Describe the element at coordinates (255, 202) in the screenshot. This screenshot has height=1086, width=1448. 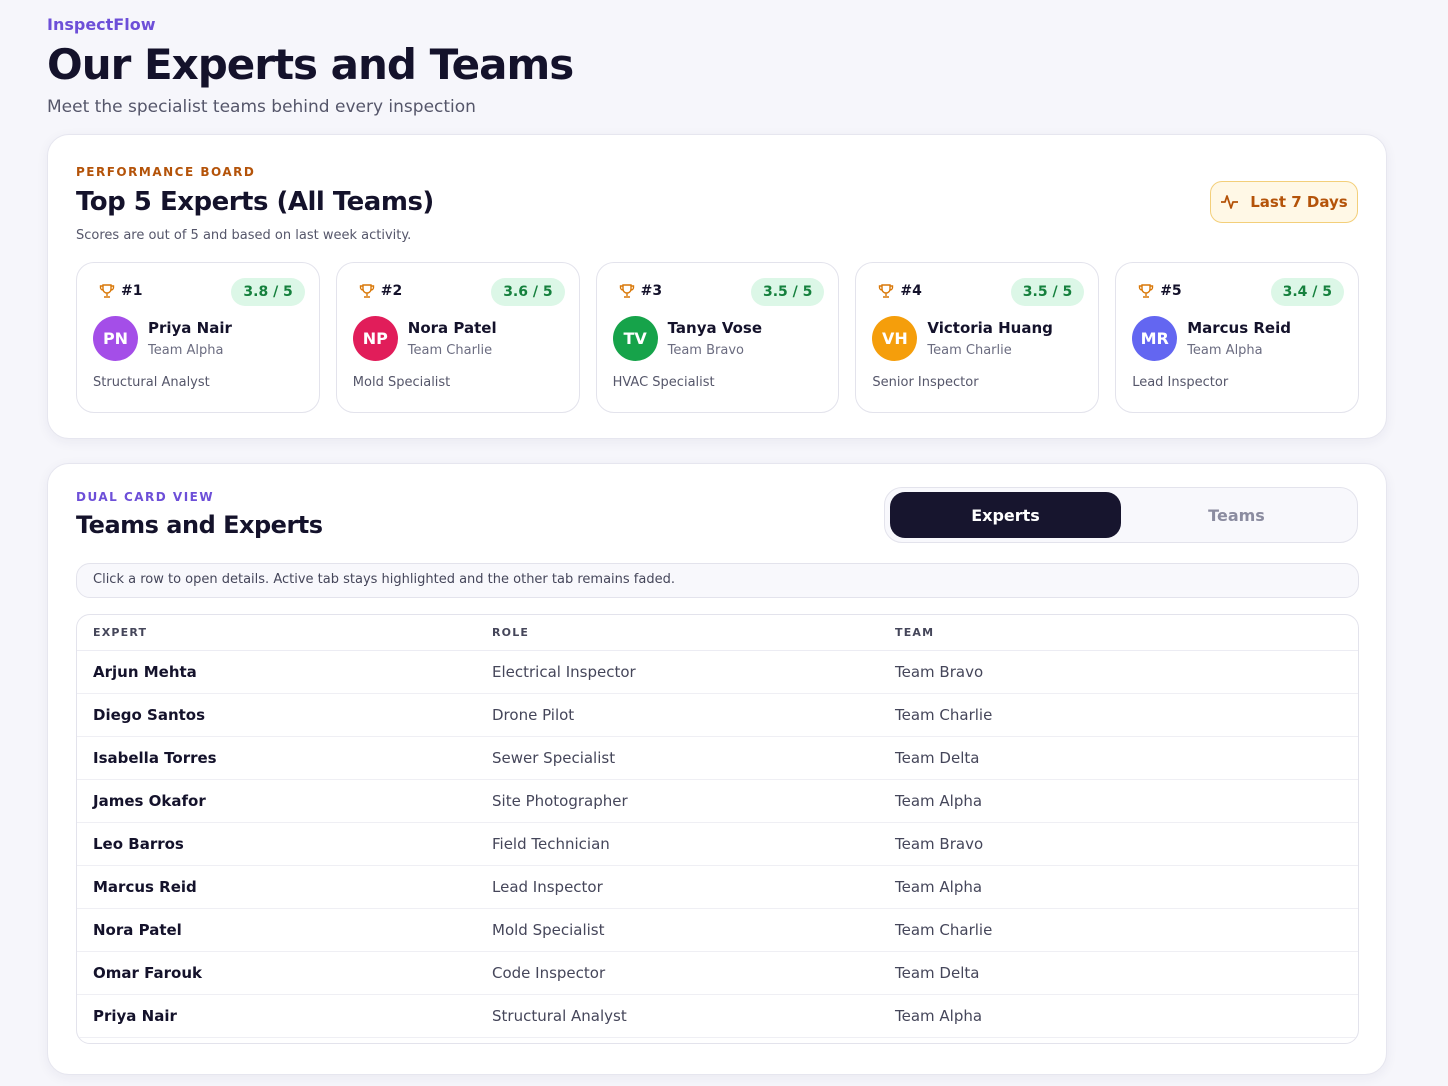
I see `section-title: Top 5 Experts (All Teams)` at that location.